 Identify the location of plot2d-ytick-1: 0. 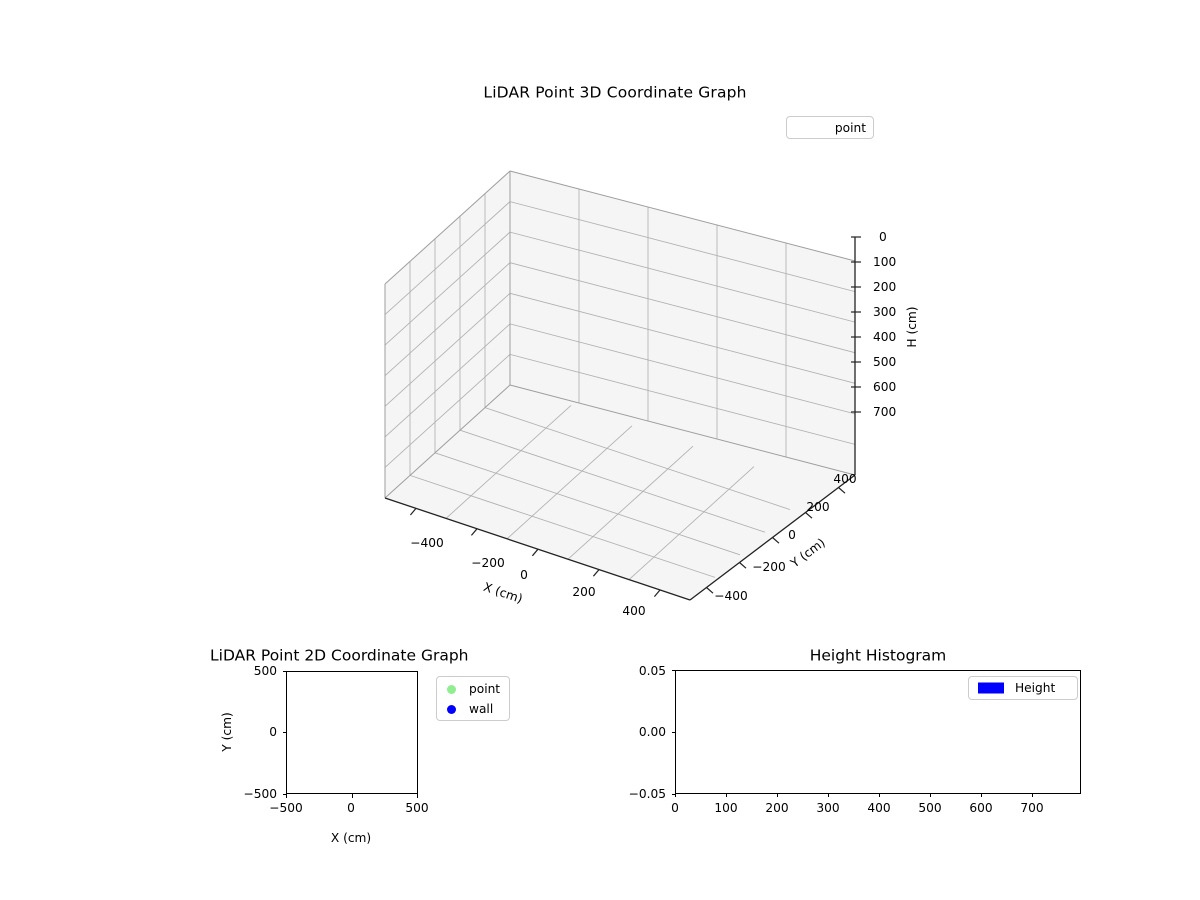
(273, 731).